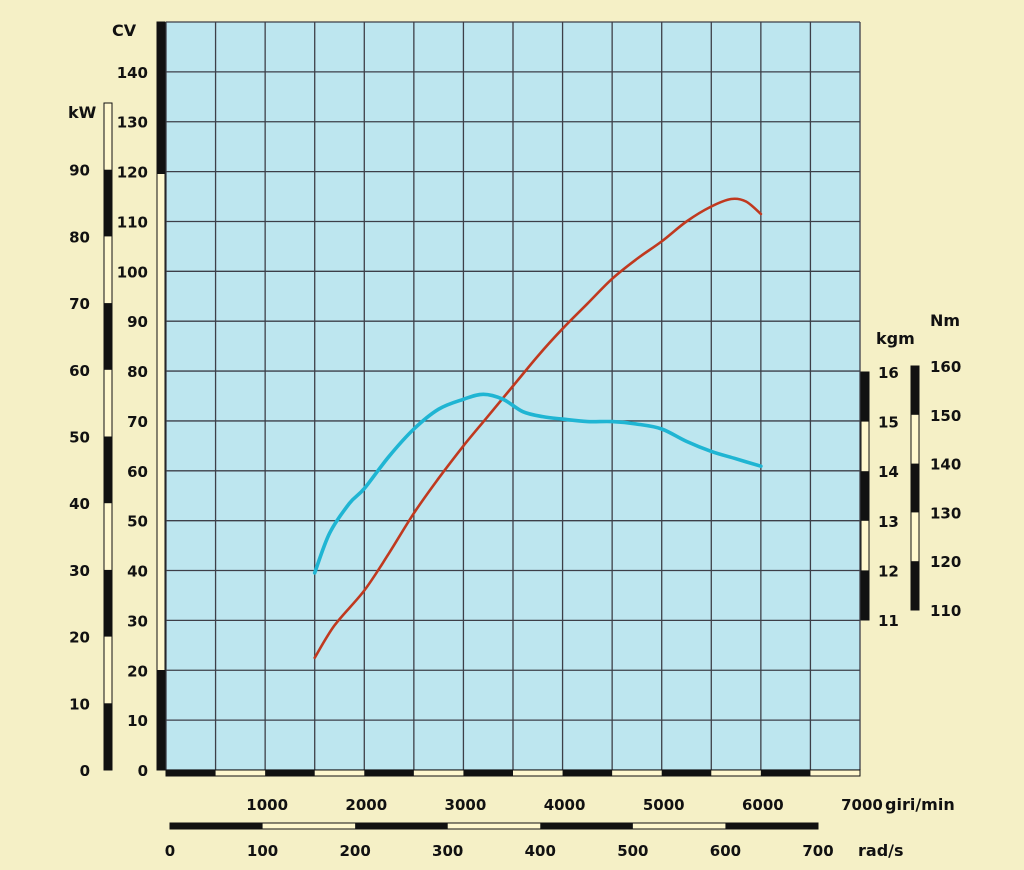  I want to click on kw-axis: kW 0 10 20 30 40 50 60 70 80 90, so click(90, 441).